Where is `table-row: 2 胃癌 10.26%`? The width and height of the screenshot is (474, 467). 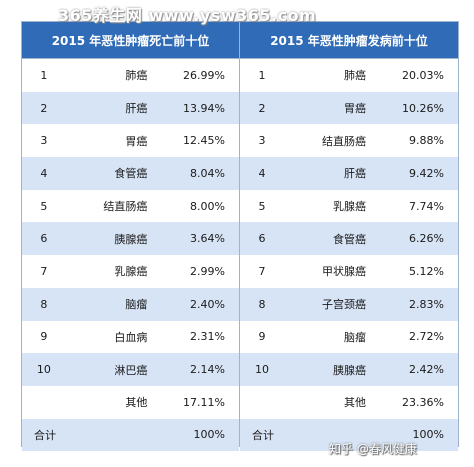 table-row: 2 胃癌 10.26% is located at coordinates (349, 108).